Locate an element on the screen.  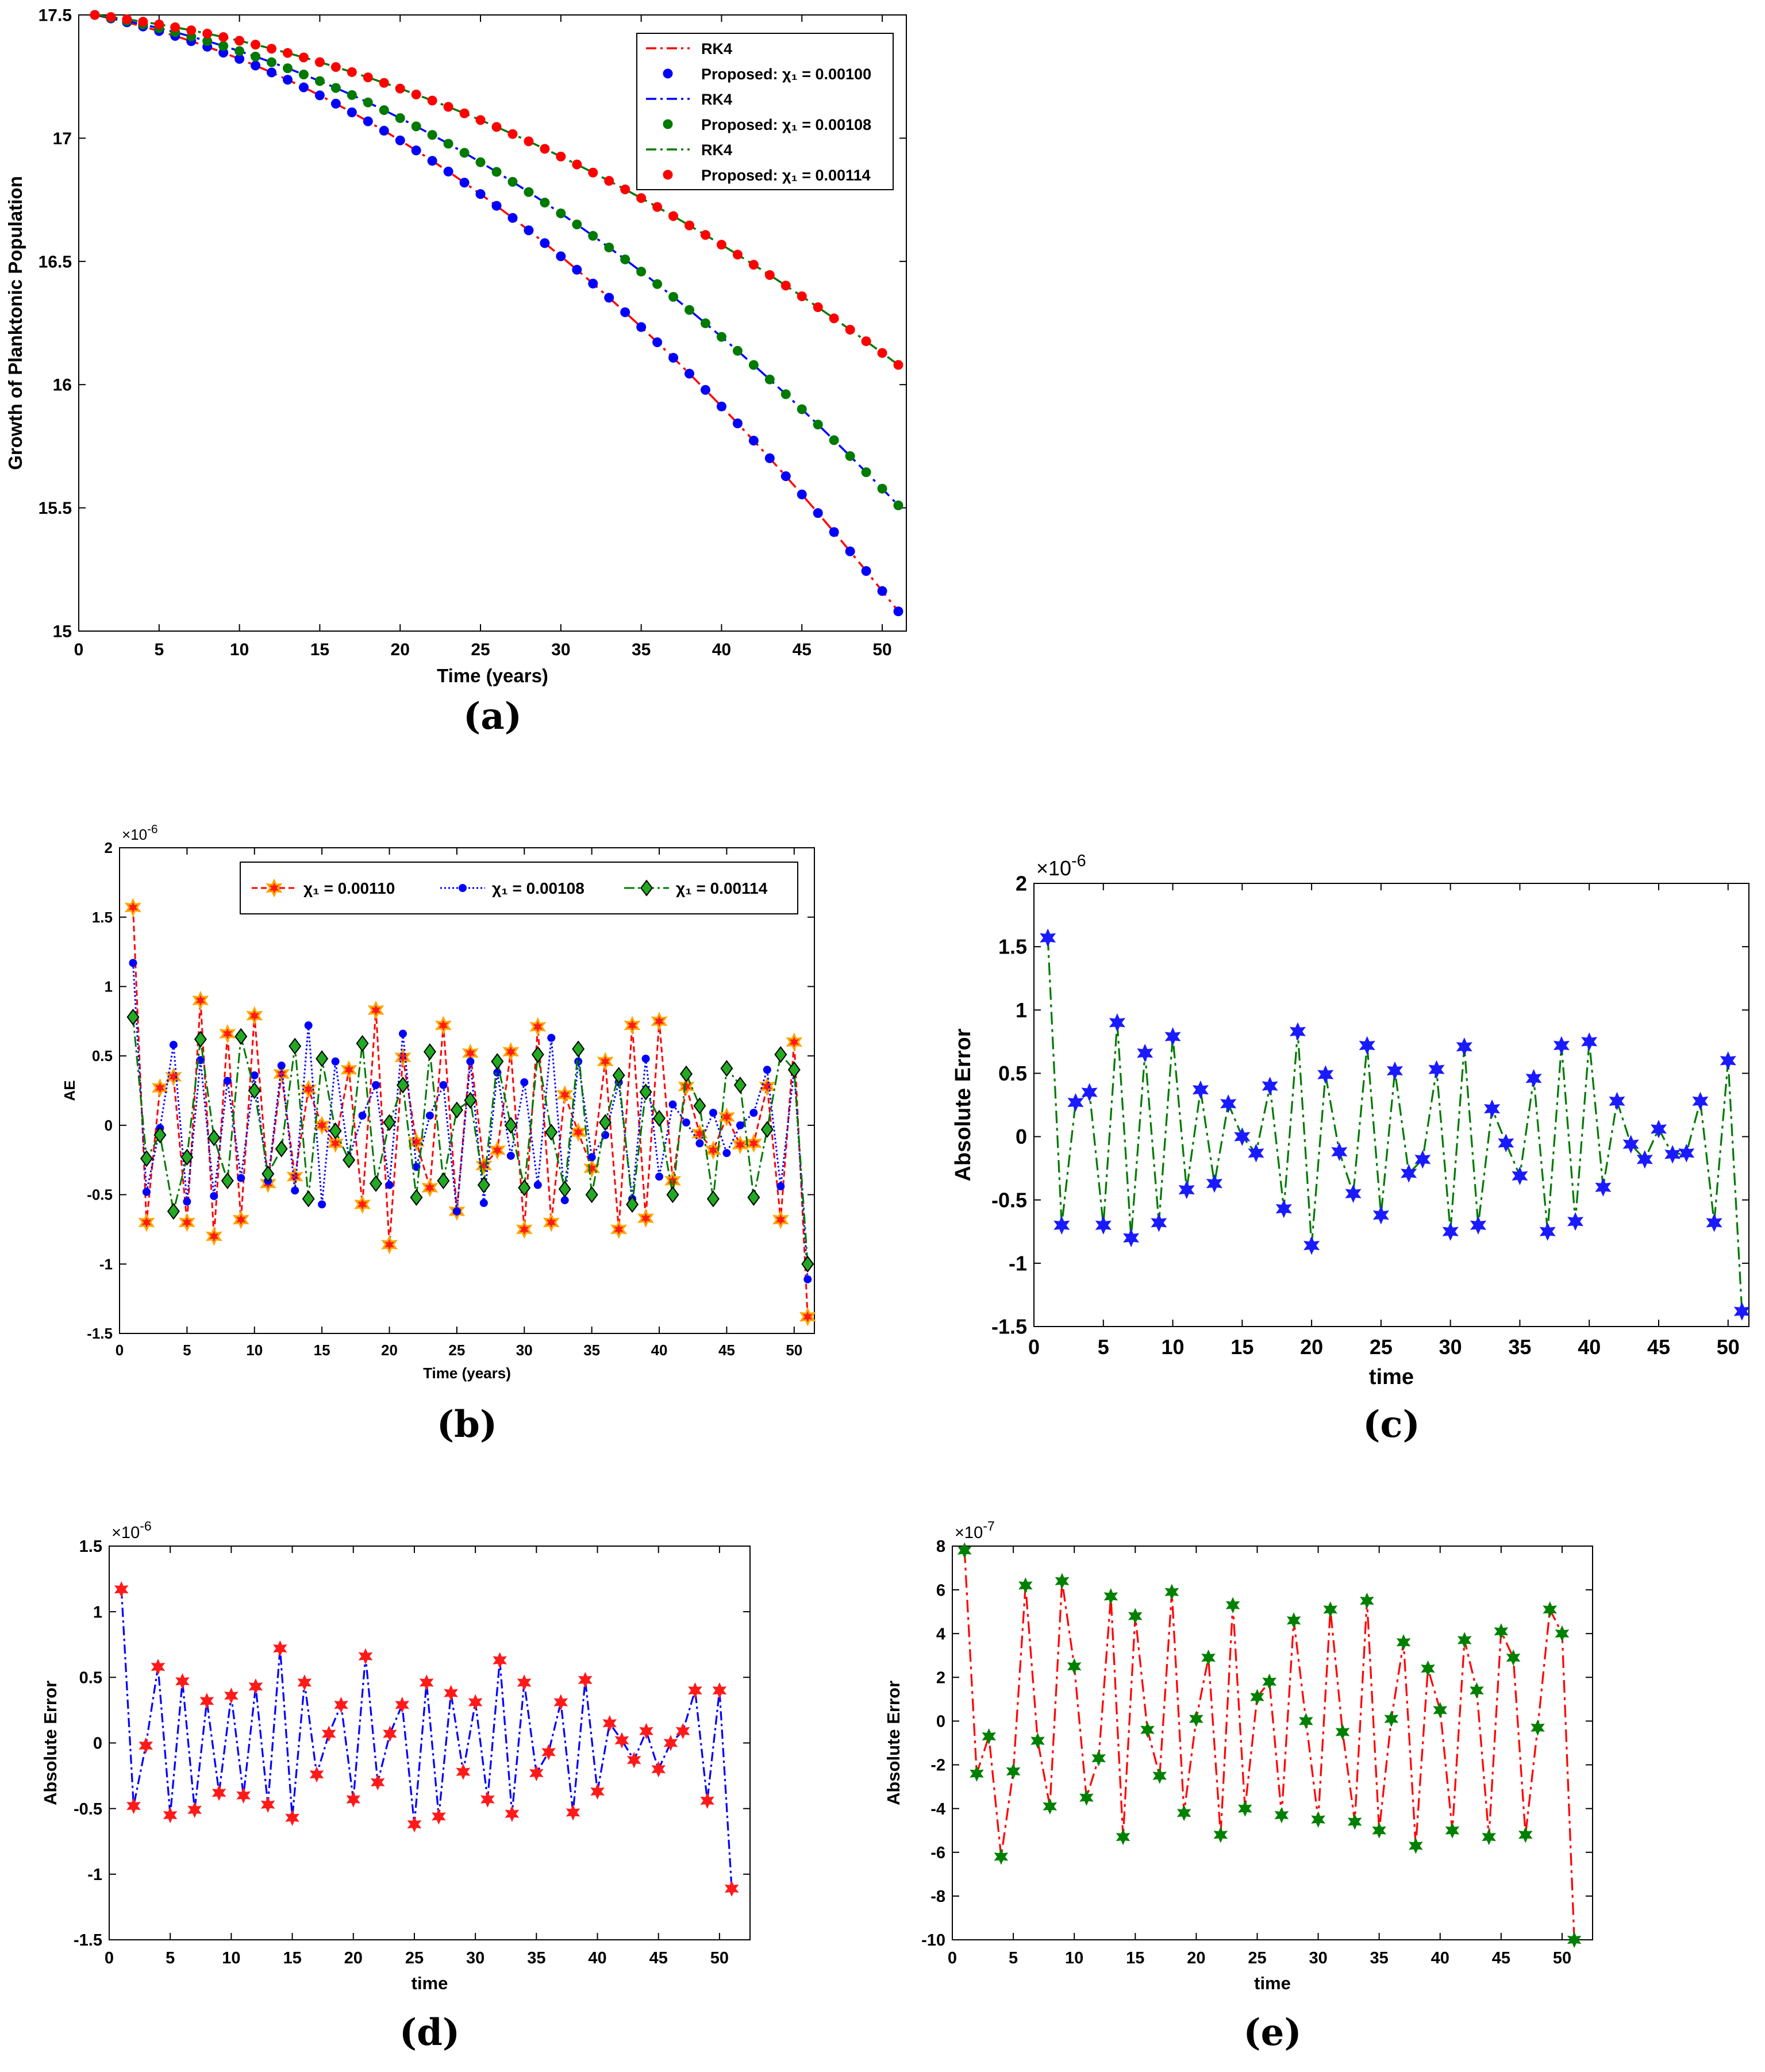
y-axis-label: AE is located at coordinates (69, 1090).